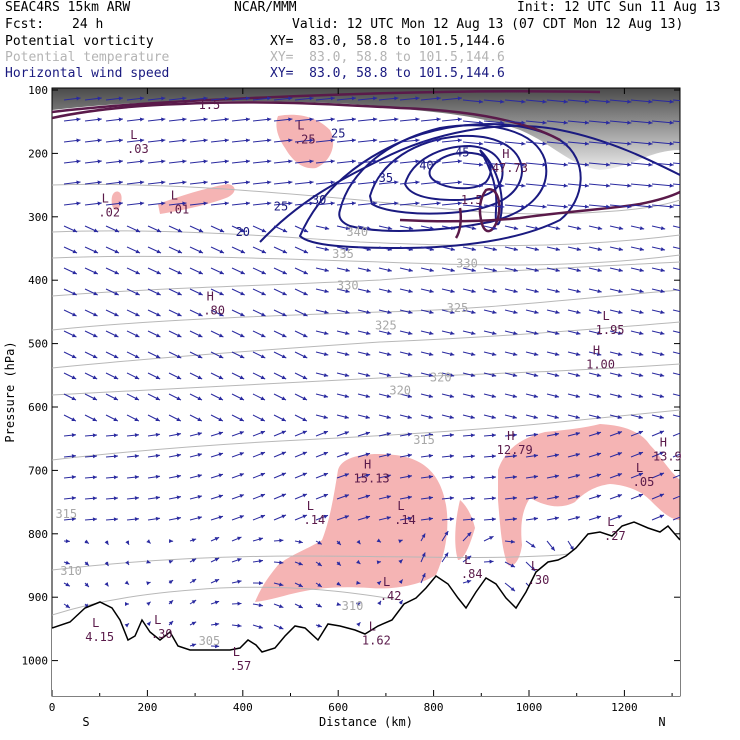 The image size is (740, 740). Describe the element at coordinates (424, 440) in the screenshot. I see `theta-label: 315` at that location.